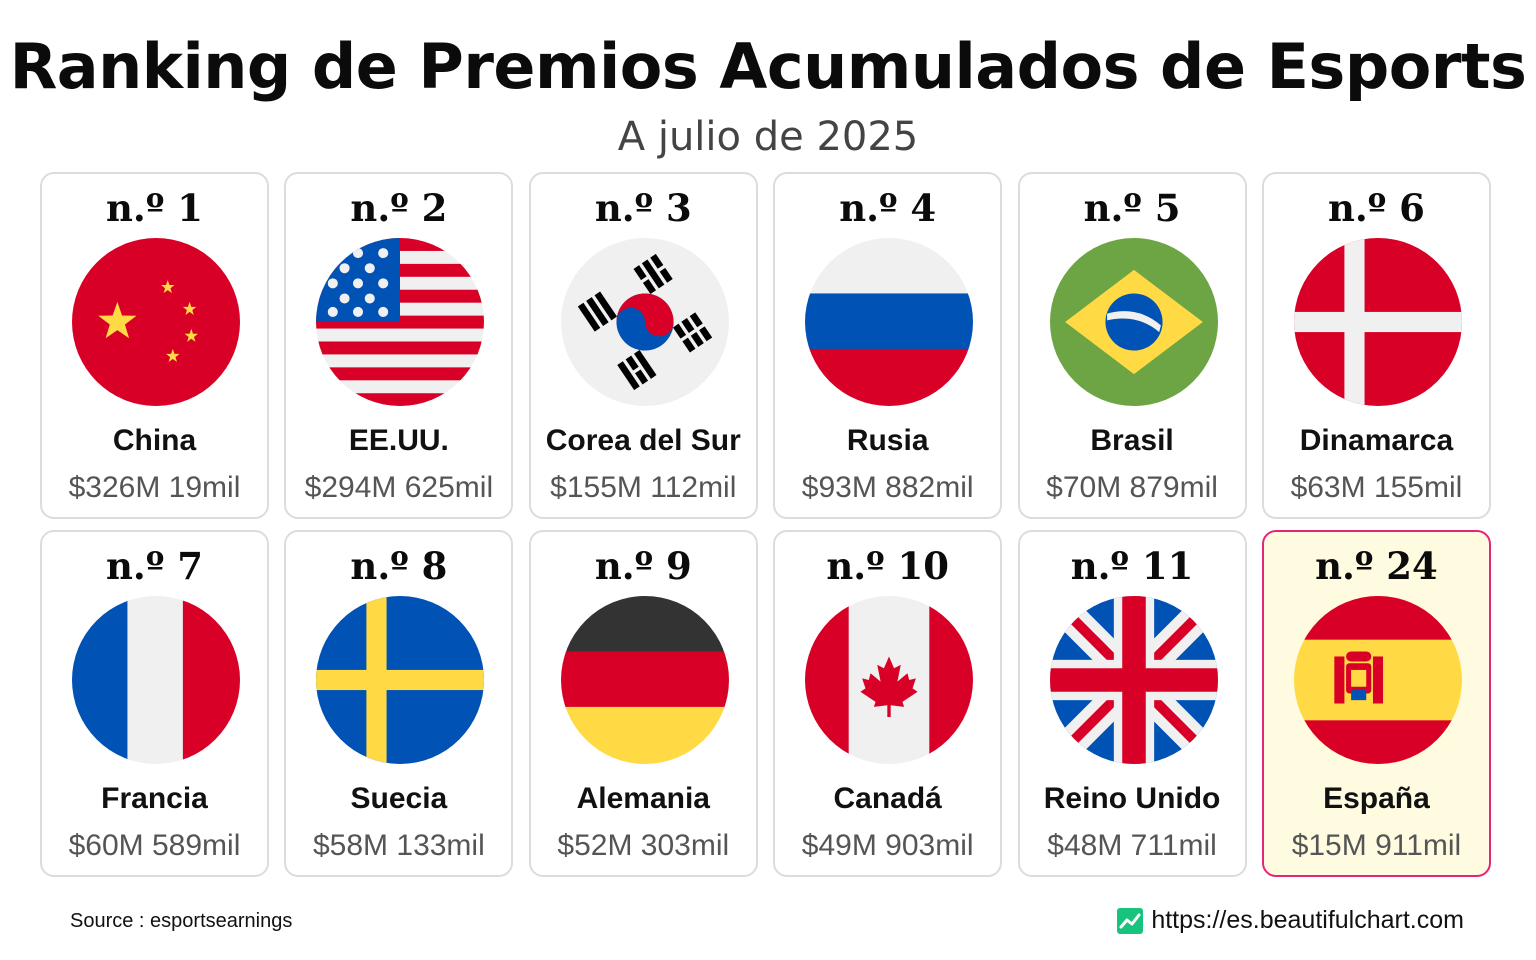  What do you see at coordinates (1307, 920) in the screenshot?
I see `website-url: https://es.beautifulchart.com` at bounding box center [1307, 920].